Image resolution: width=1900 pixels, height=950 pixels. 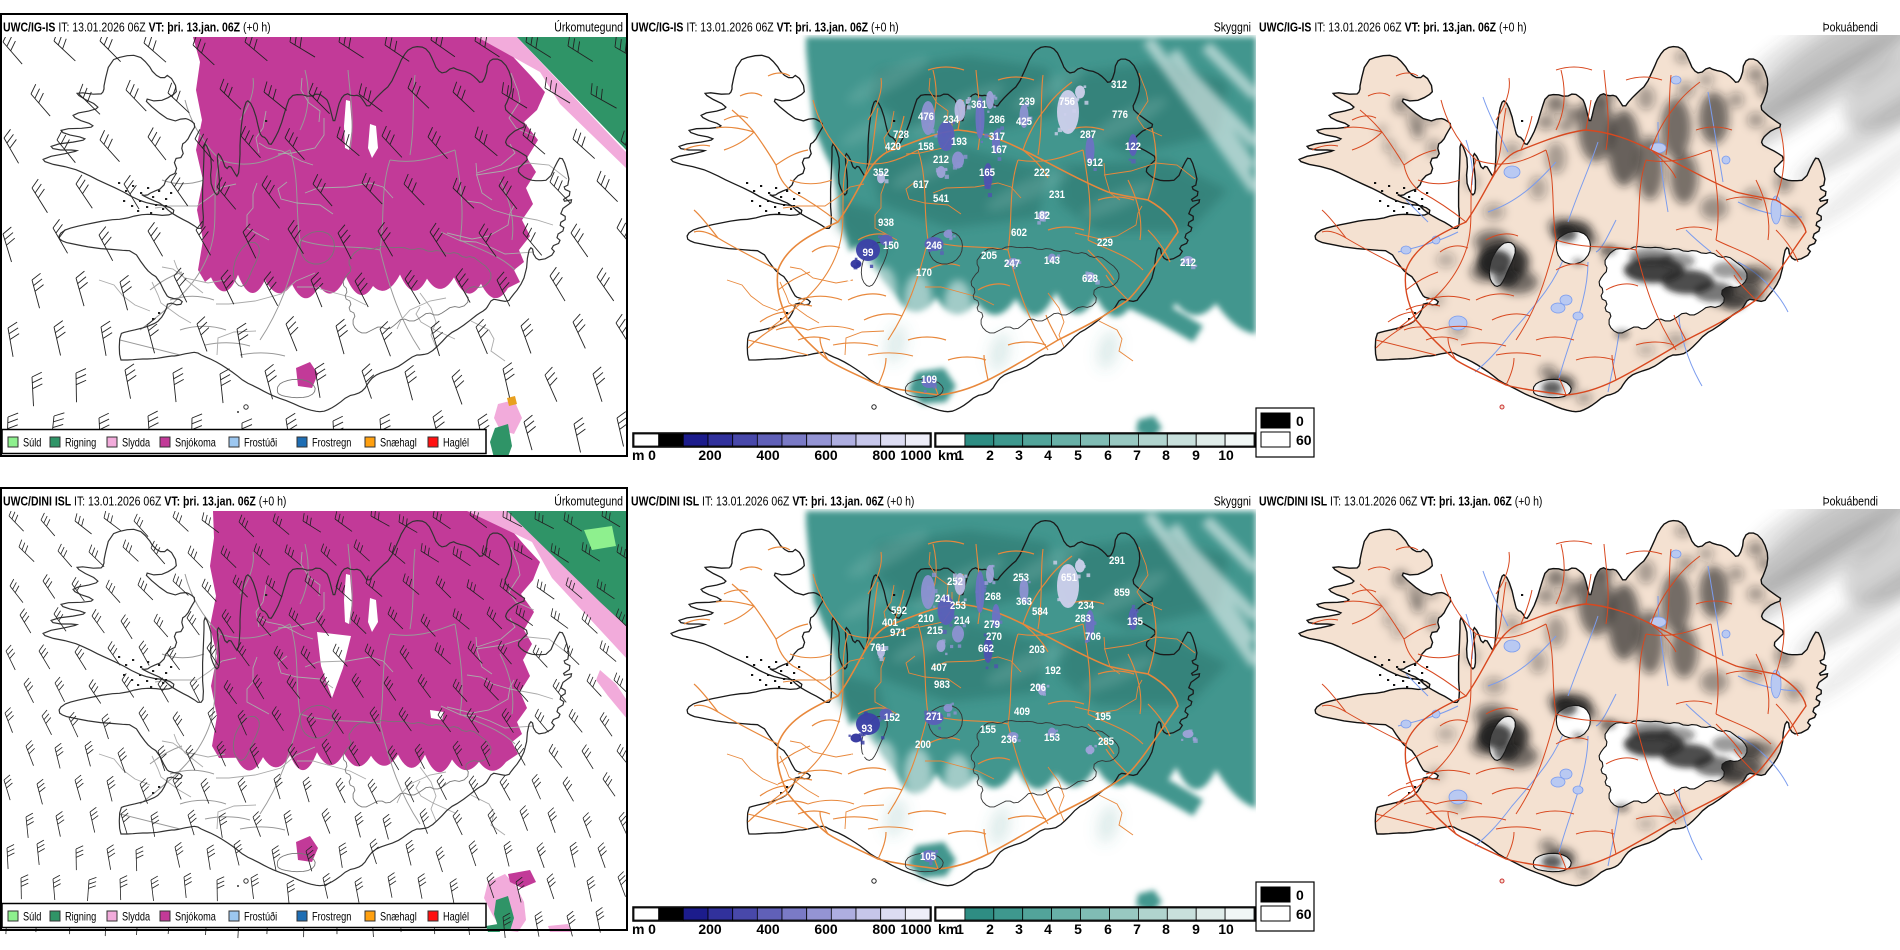 What do you see at coordinates (928, 857) in the screenshot?
I see `svg-text: 105` at bounding box center [928, 857].